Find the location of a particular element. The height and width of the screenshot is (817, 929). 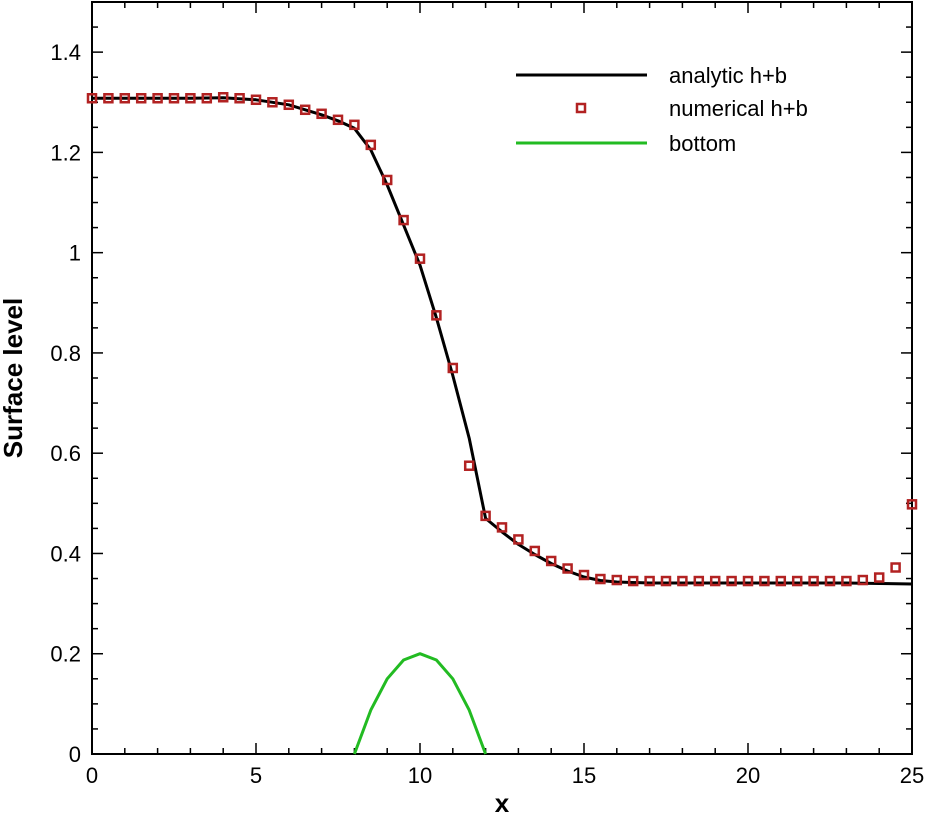

y-tick-label: 1 is located at coordinates (75, 253).